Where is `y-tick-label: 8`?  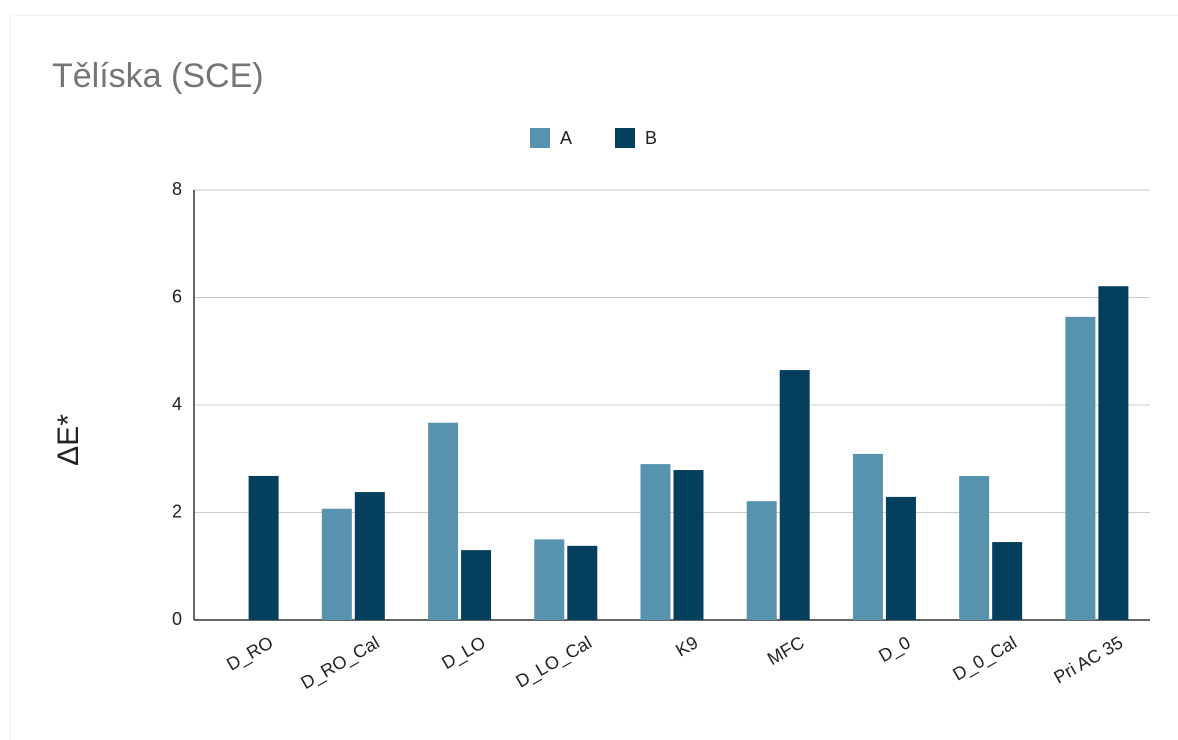 y-tick-label: 8 is located at coordinates (177, 189).